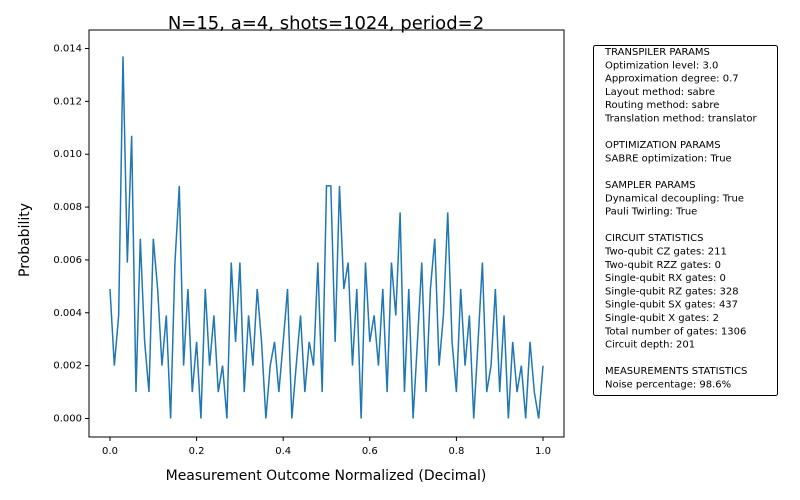 This screenshot has height=500, width=800. I want to click on info-line: Layout method: sabre, so click(660, 92).